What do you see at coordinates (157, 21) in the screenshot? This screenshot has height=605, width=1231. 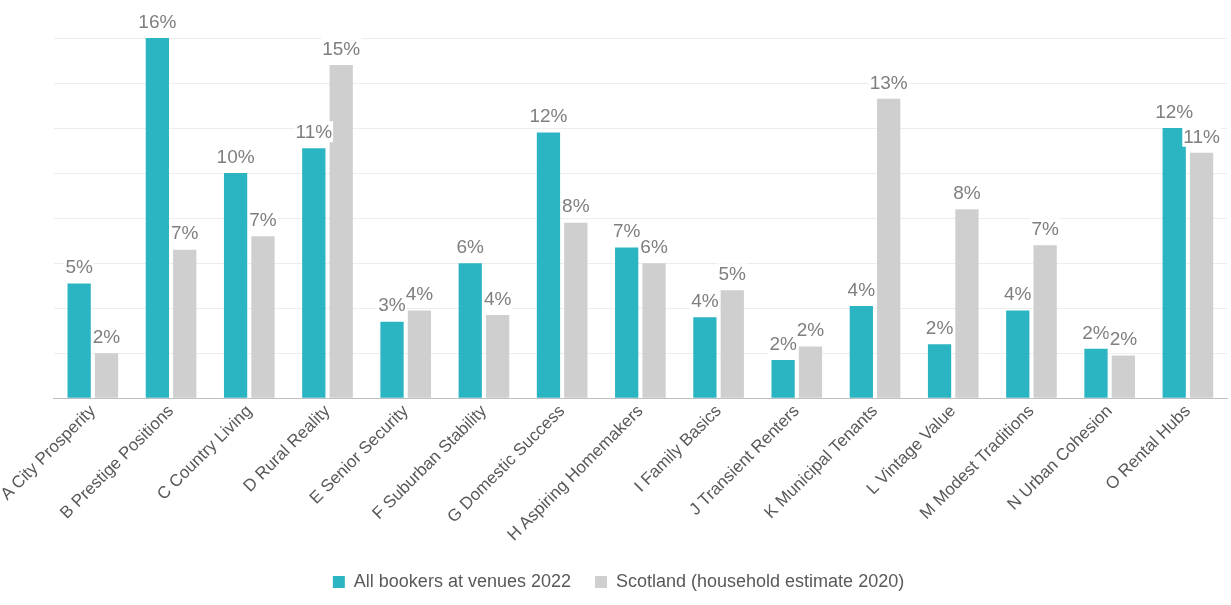 I see `data-label: 16%` at bounding box center [157, 21].